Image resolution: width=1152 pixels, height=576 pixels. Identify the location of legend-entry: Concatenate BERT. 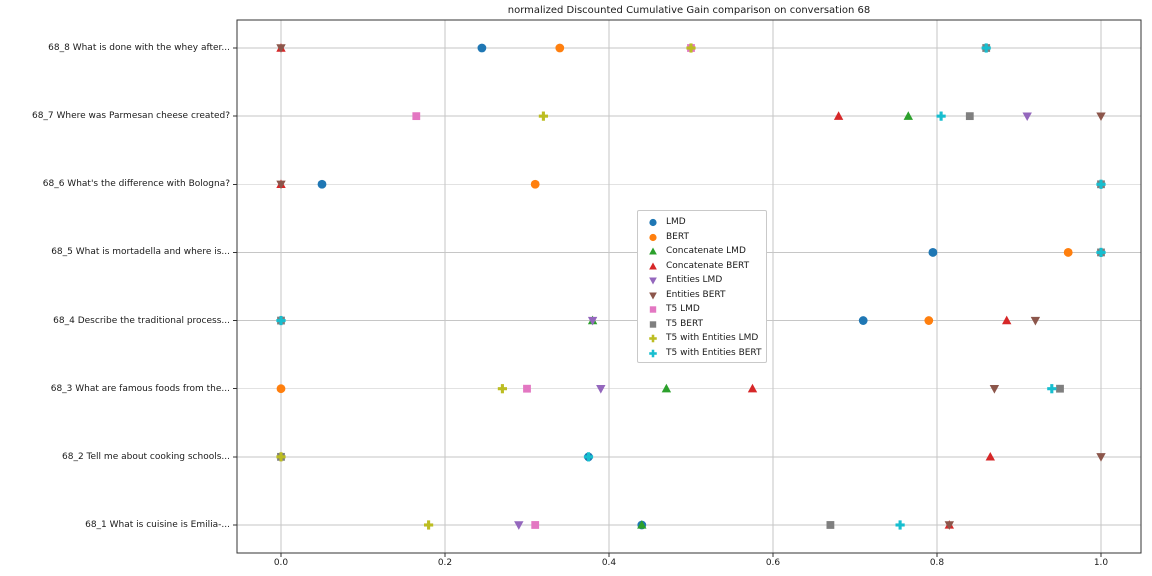
(702, 266).